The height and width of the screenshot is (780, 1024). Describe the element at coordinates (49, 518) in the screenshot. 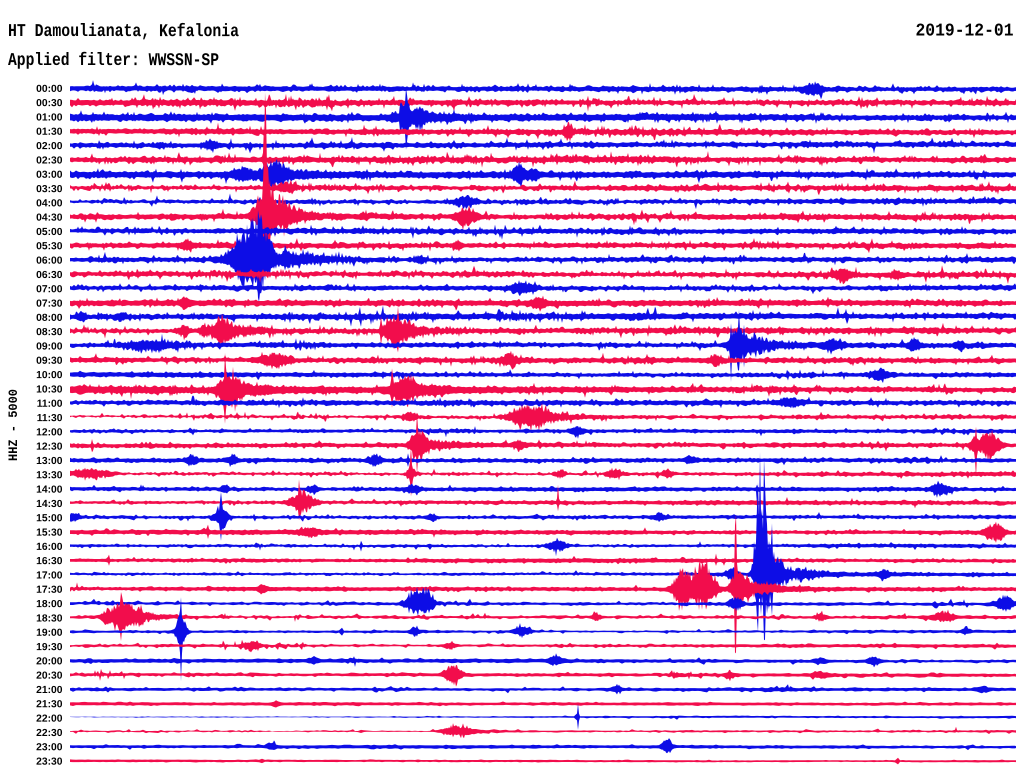

I see `svg-text: 15:00` at that location.